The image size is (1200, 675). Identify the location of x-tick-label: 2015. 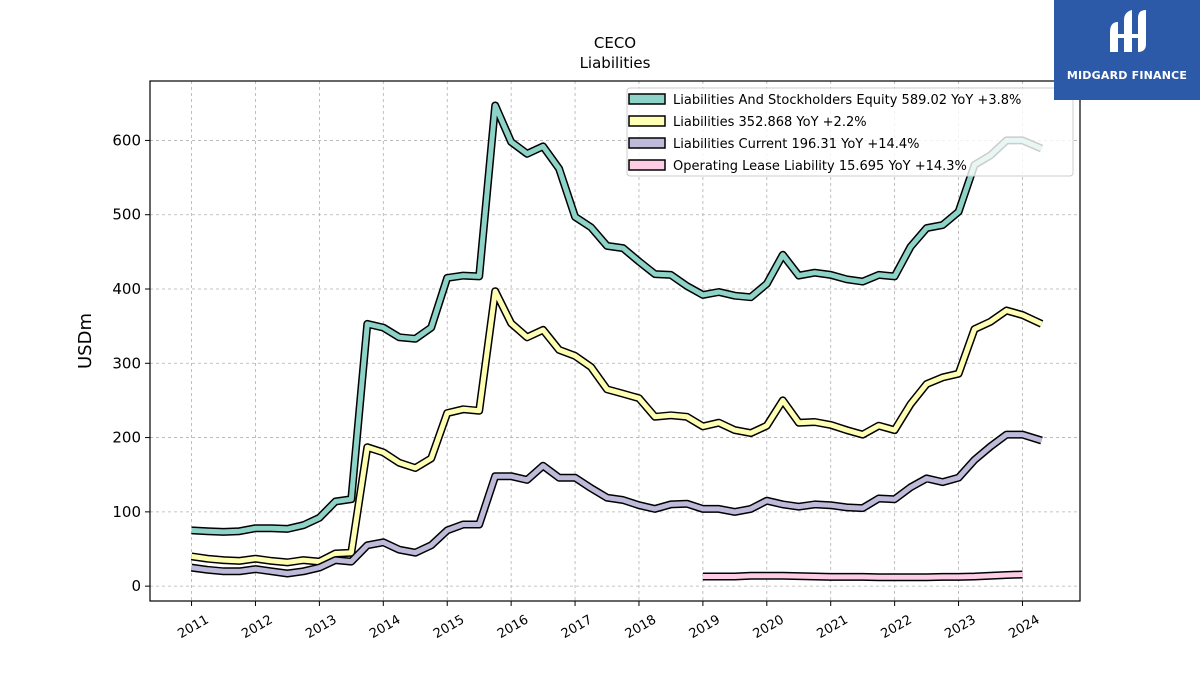
(449, 627).